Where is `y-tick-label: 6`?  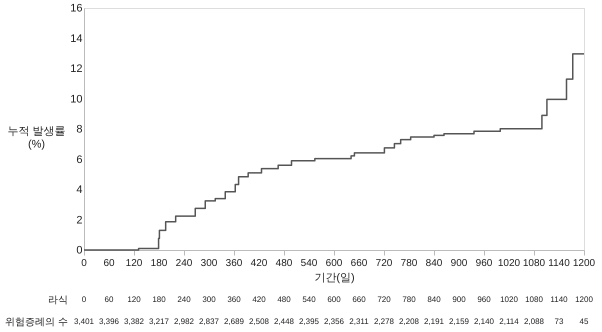
y-tick-label: 6 is located at coordinates (79, 160).